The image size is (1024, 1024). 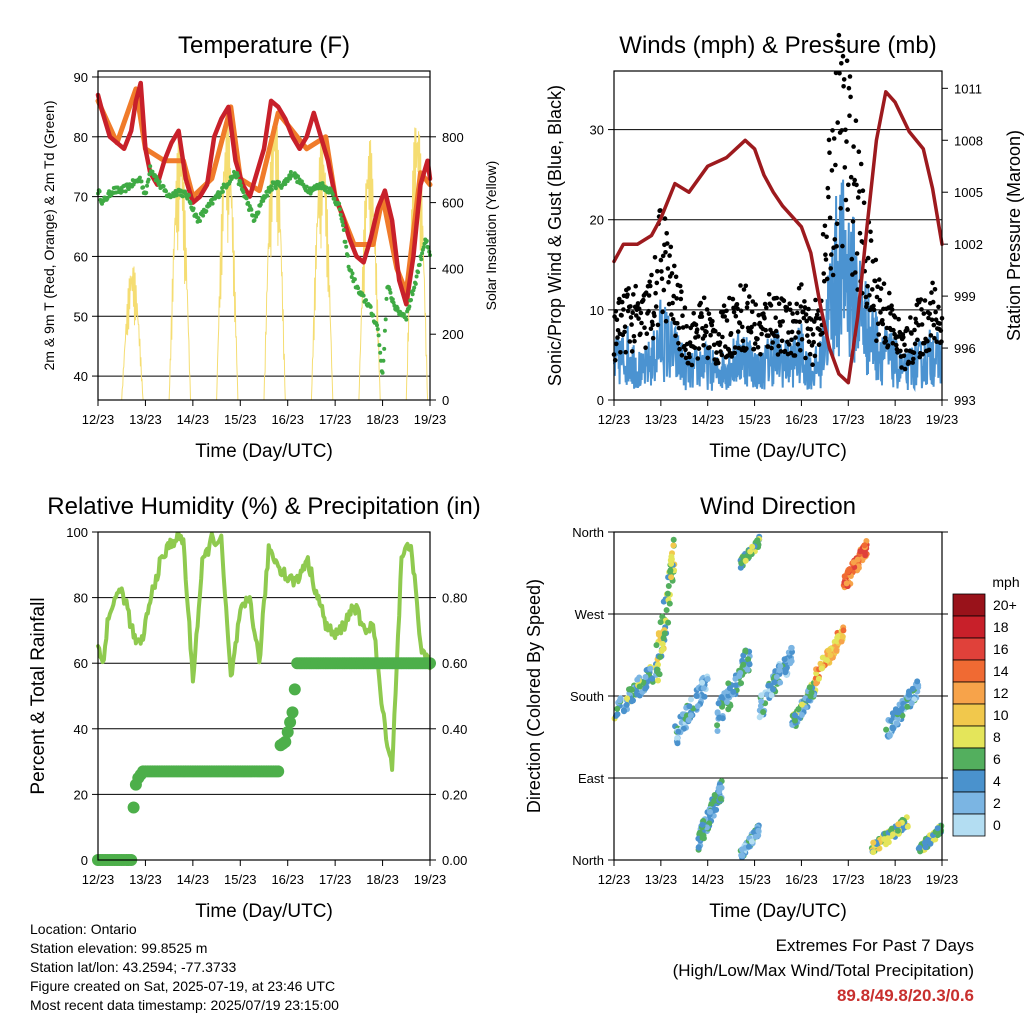 I want to click on y-tick-label: West, so click(x=590, y=614).